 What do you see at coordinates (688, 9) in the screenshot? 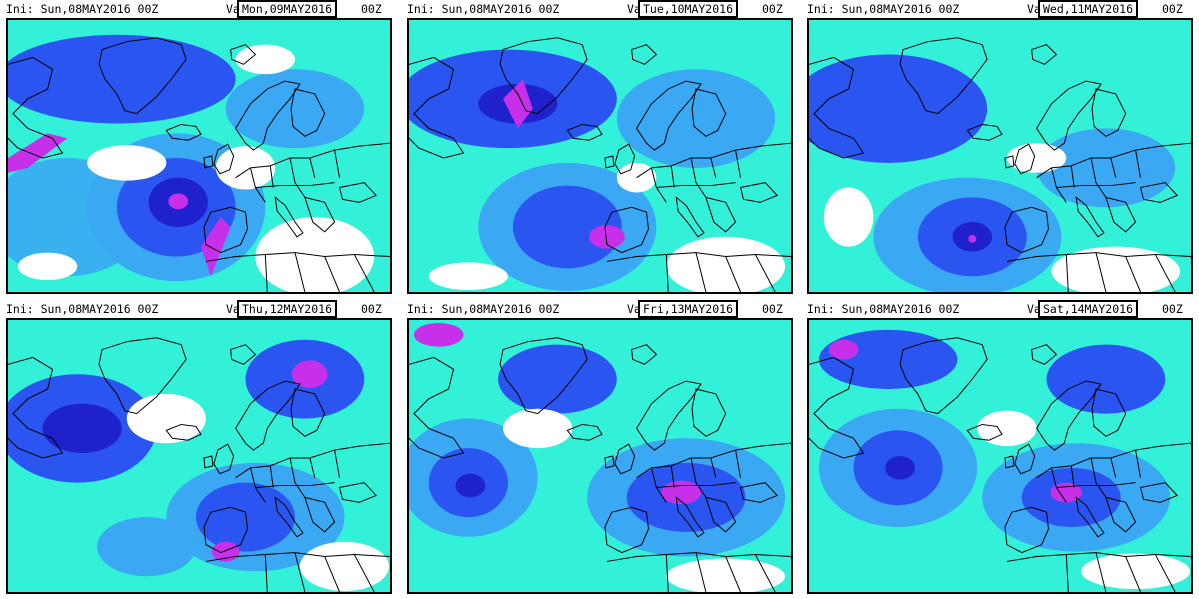
I see `valid-time-box: Tue,10MAY2016` at bounding box center [688, 9].